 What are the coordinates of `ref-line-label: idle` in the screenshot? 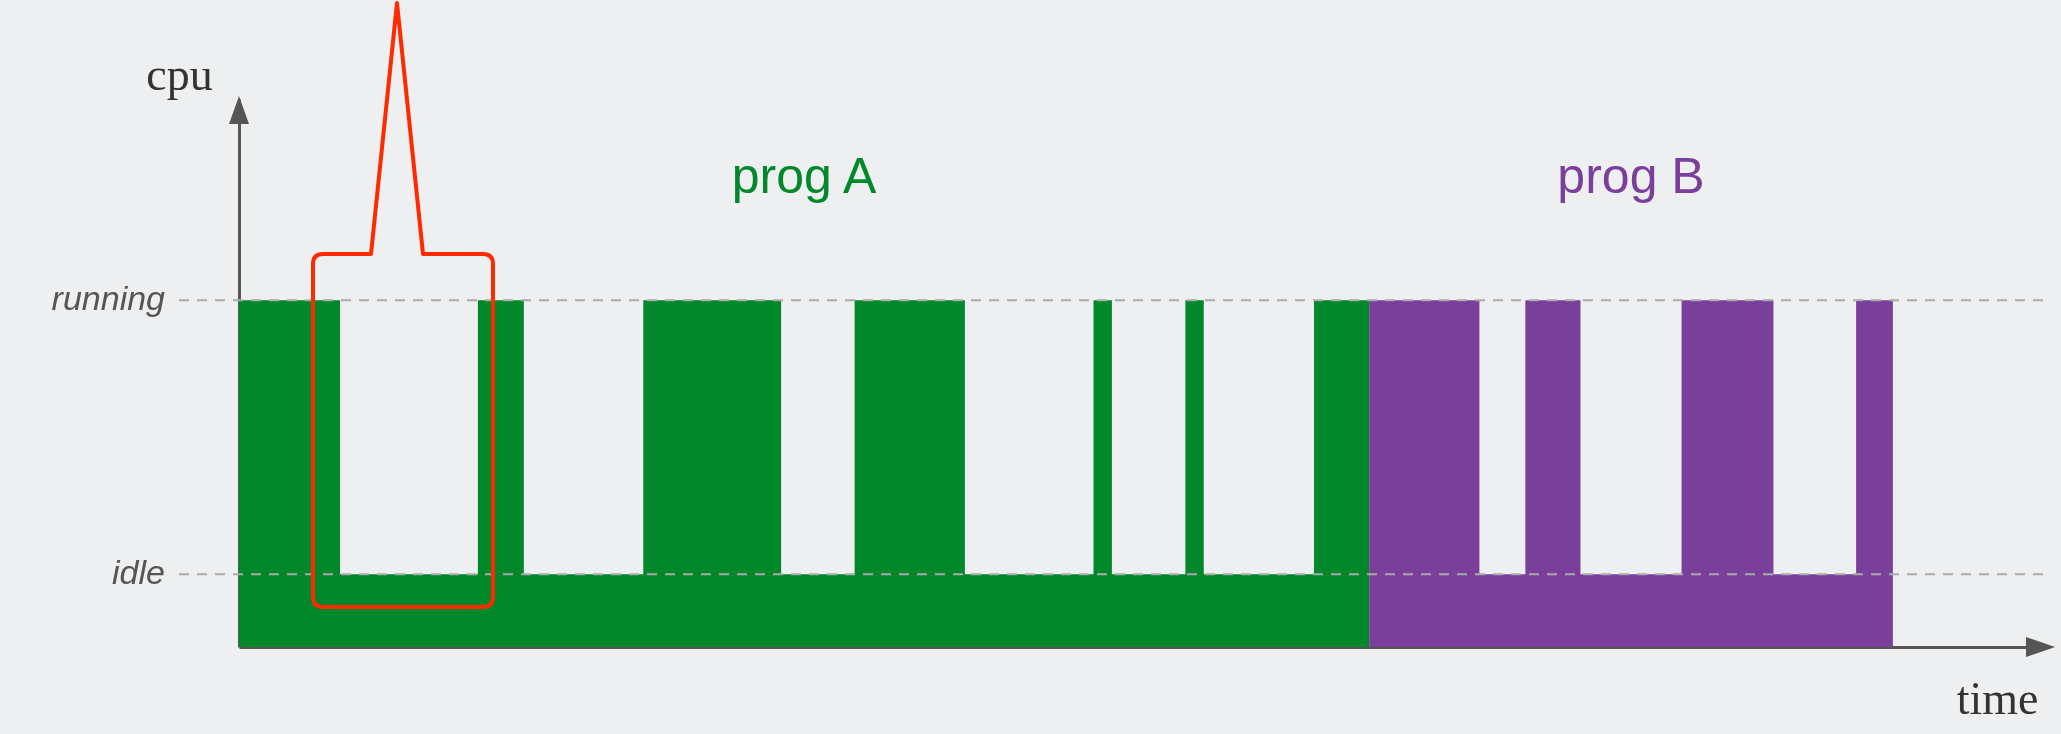 It's located at (138, 572).